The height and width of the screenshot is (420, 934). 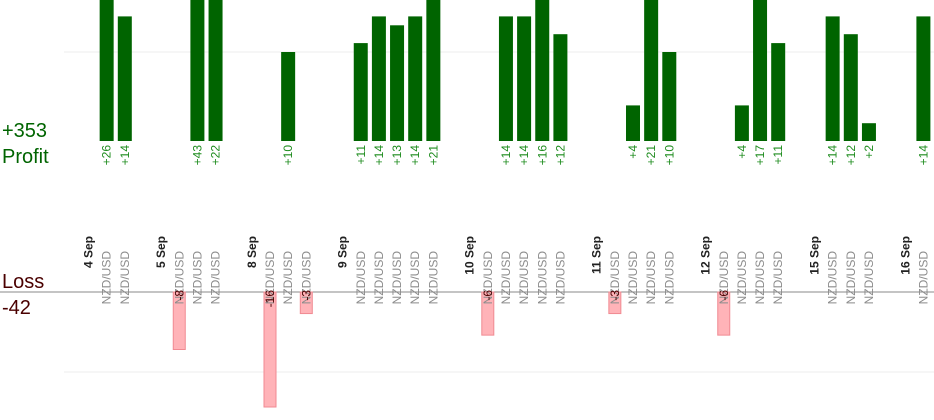 I want to click on date-label: 10 Sep, so click(x=470, y=255).